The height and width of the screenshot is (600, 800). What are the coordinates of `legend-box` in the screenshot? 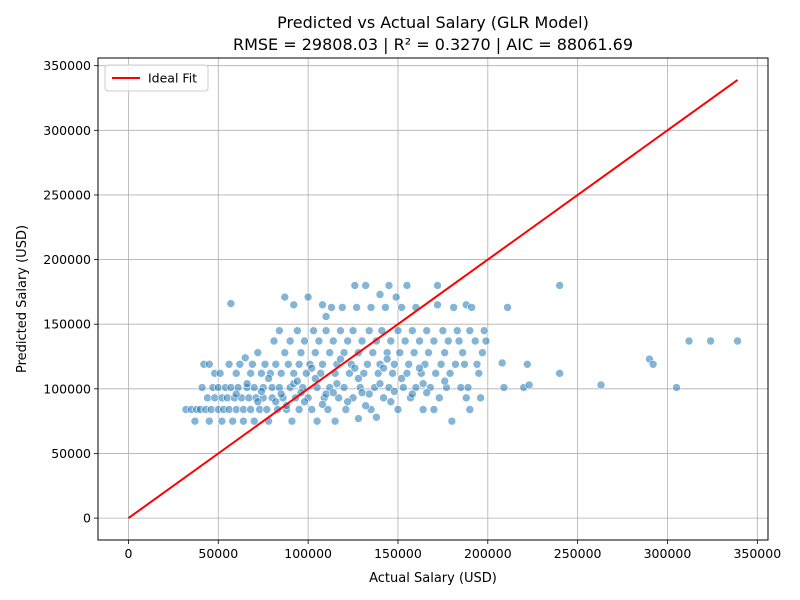 It's located at (156, 78).